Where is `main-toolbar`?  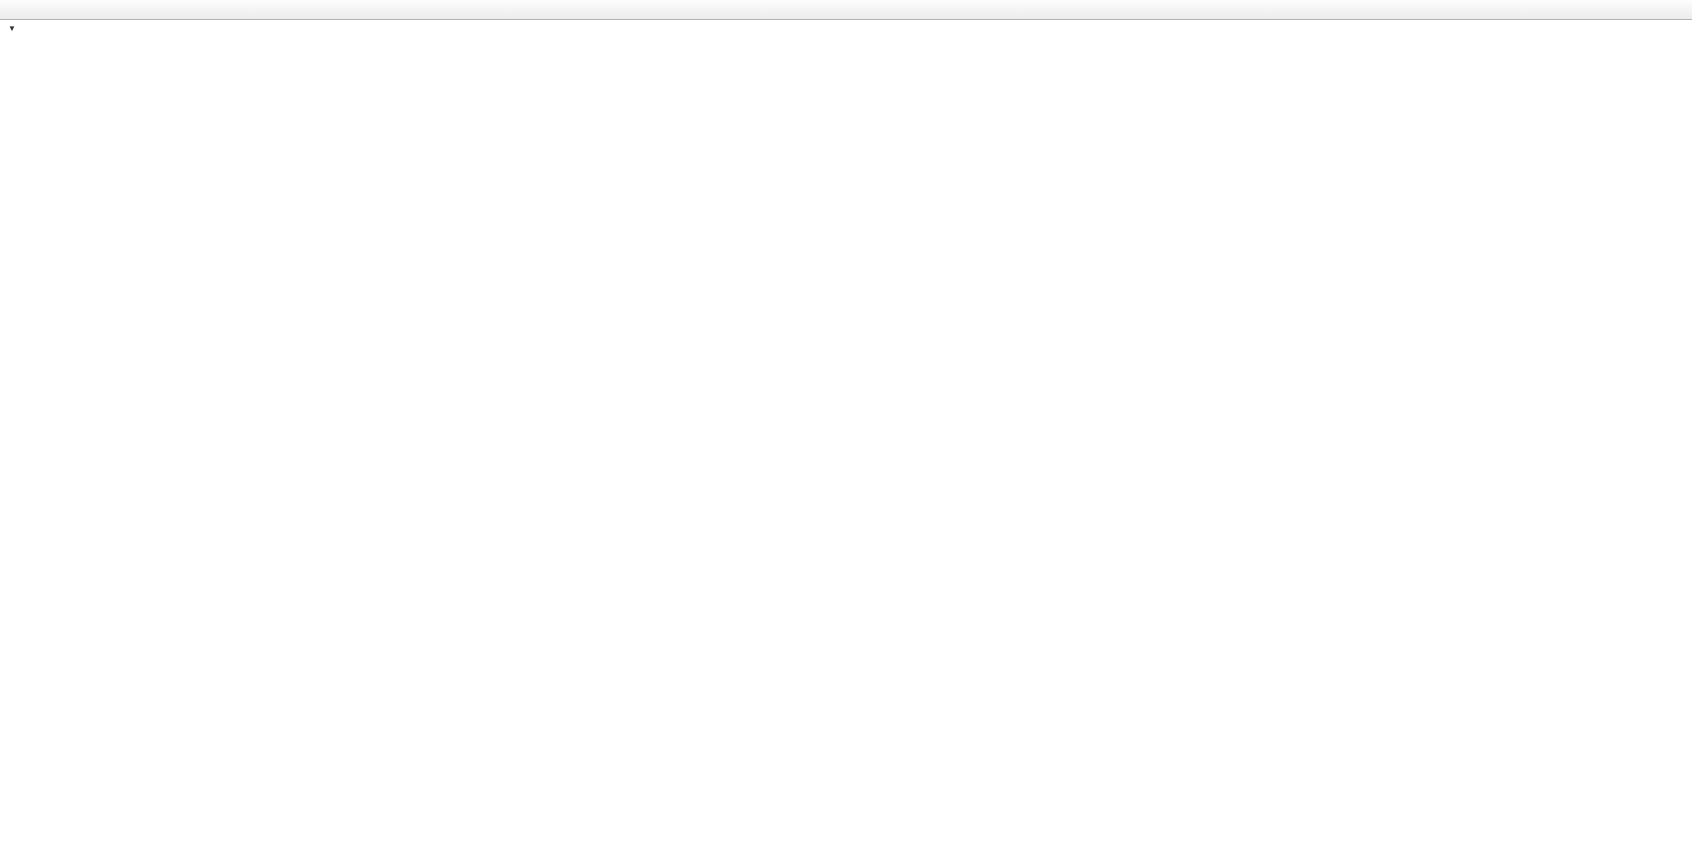 main-toolbar is located at coordinates (846, 10).